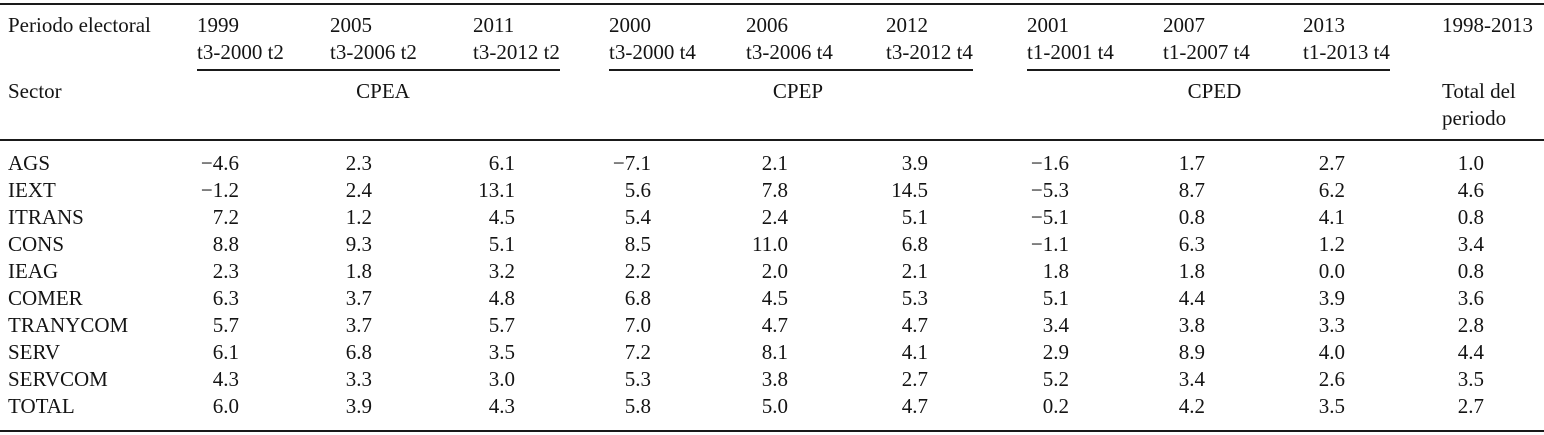 This screenshot has width=1544, height=435. What do you see at coordinates (1331, 352) in the screenshot?
I see `value-cell: 4.0` at bounding box center [1331, 352].